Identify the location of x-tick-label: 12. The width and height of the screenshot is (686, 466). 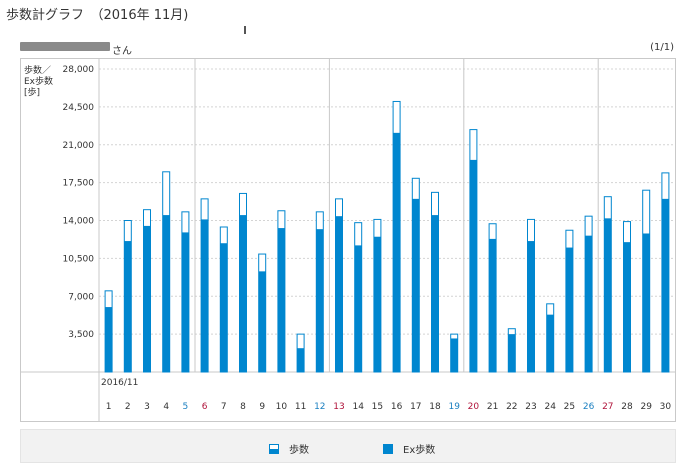
(319, 407).